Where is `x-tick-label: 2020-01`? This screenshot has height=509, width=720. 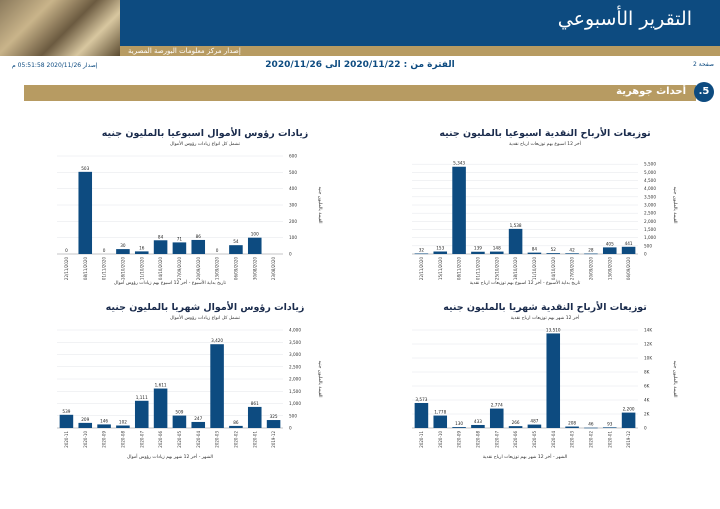
x-tick-label: 2020-01 is located at coordinates (609, 439).